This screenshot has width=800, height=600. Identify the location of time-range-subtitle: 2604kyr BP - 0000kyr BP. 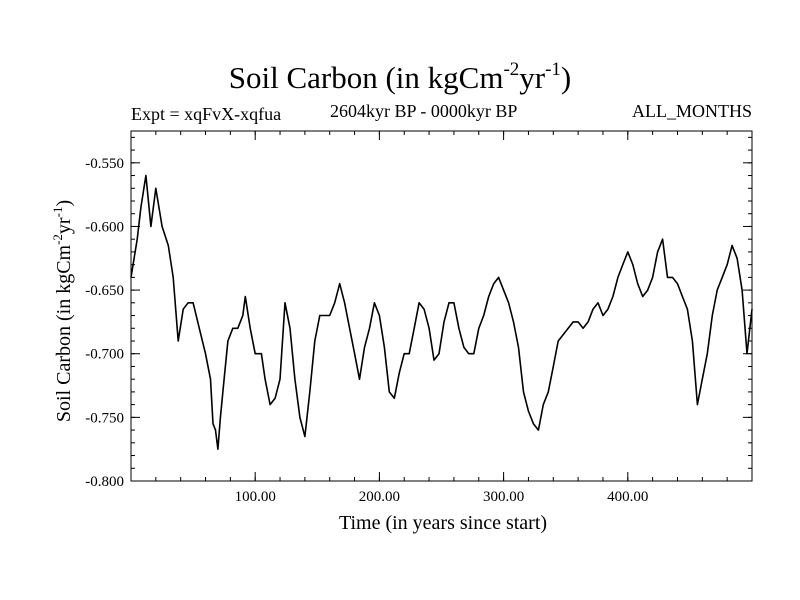
(424, 111).